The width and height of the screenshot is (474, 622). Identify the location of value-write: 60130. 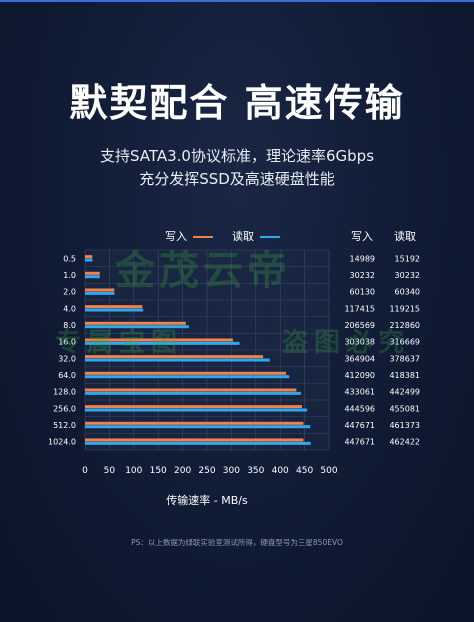
(362, 292).